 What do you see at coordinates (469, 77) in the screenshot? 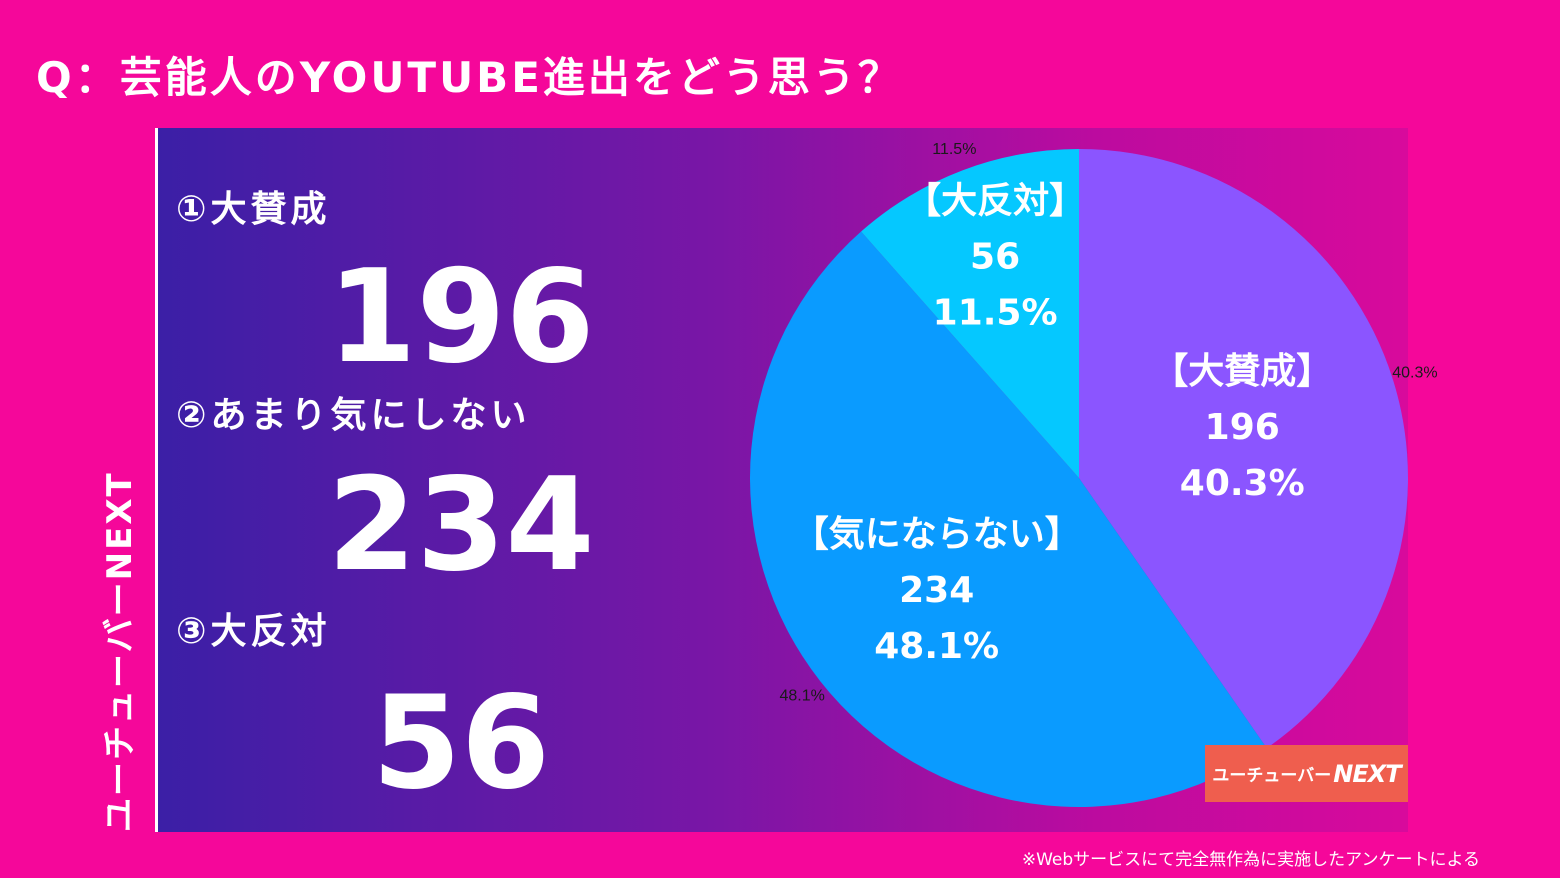
I see `page-title: Q：芸能人のYOUTUBE進出をどう思う？` at bounding box center [469, 77].